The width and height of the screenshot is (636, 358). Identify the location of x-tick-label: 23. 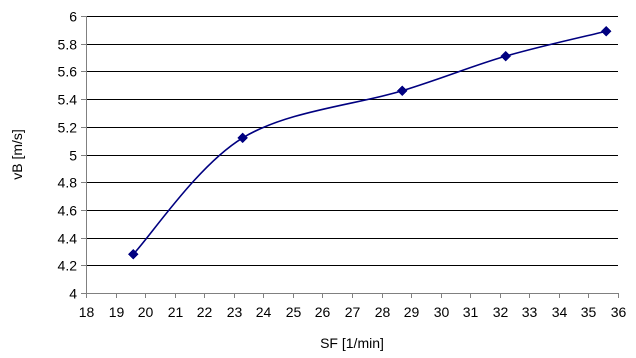
(235, 312).